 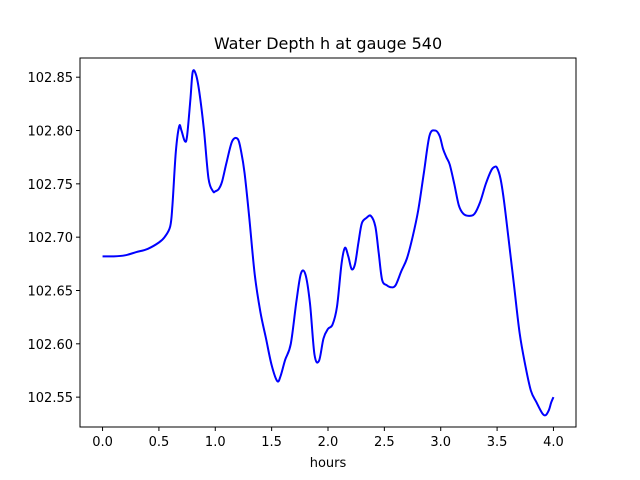 I want to click on x-tick-label: 1.0, so click(x=215, y=442).